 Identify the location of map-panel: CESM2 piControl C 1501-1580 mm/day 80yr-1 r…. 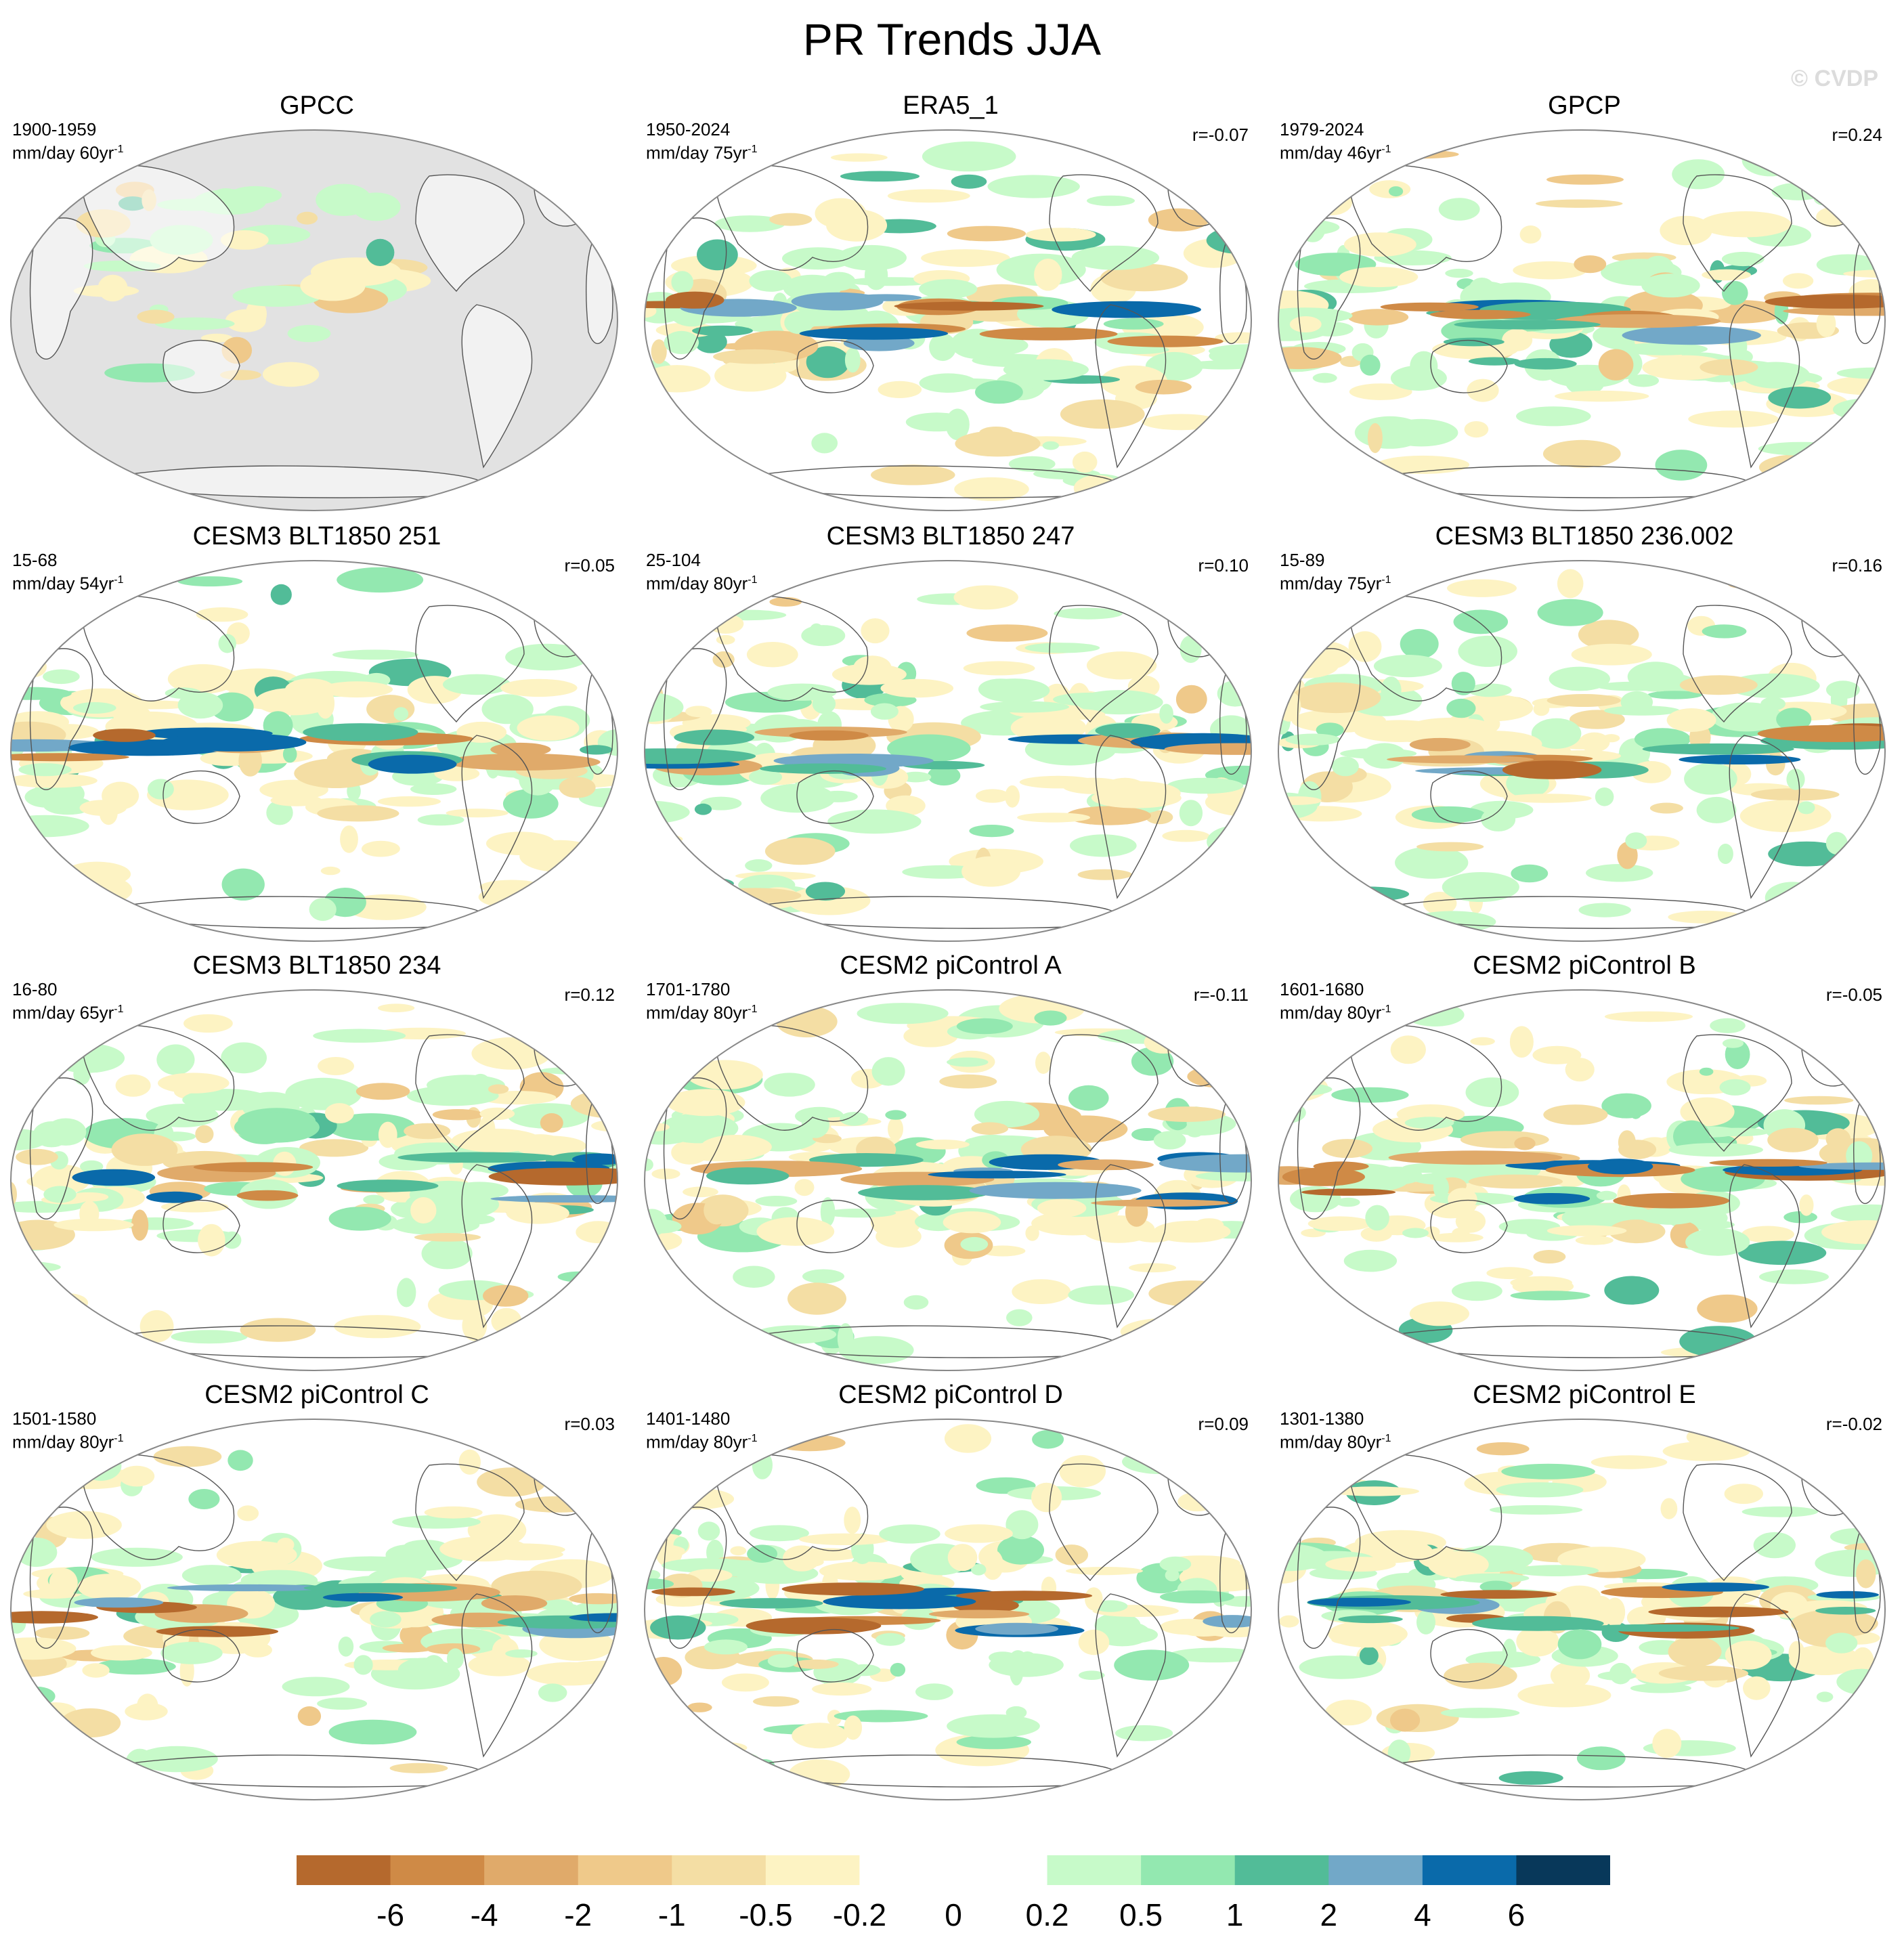
(317, 1594).